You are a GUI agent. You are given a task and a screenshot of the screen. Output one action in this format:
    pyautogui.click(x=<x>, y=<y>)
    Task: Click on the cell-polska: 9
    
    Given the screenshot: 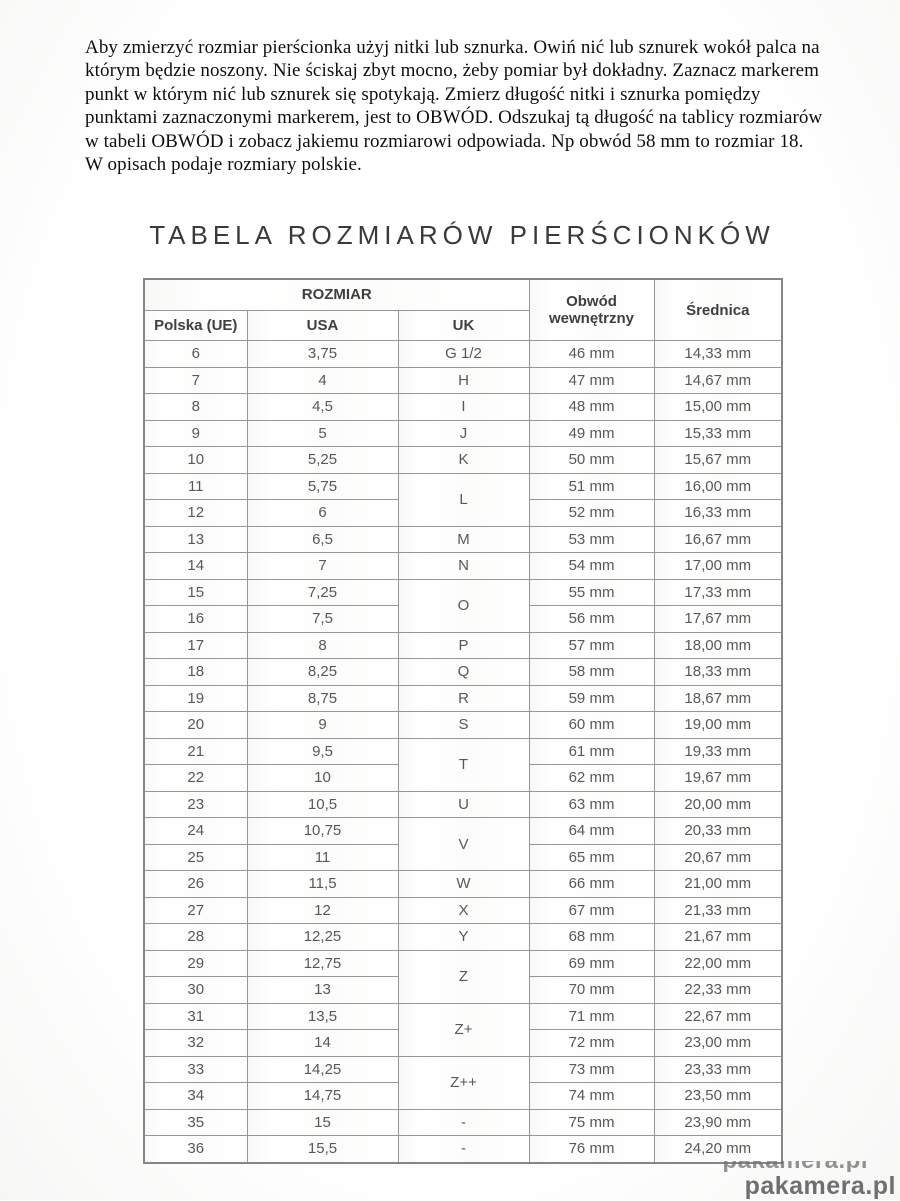 What is the action you would take?
    pyautogui.click(x=195, y=433)
    